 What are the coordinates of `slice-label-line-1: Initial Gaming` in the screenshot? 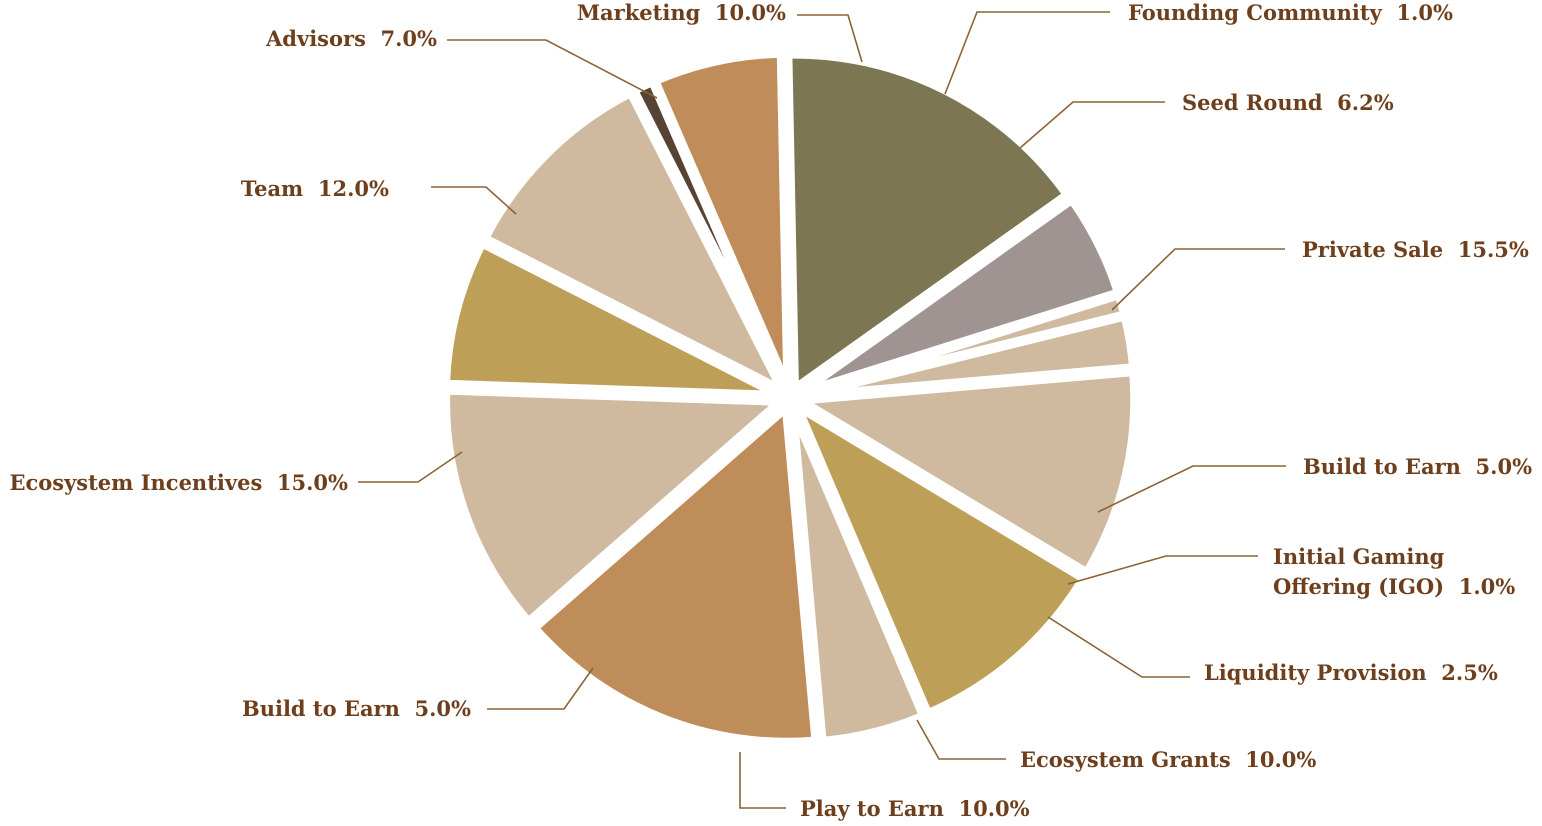 It's located at (1359, 556).